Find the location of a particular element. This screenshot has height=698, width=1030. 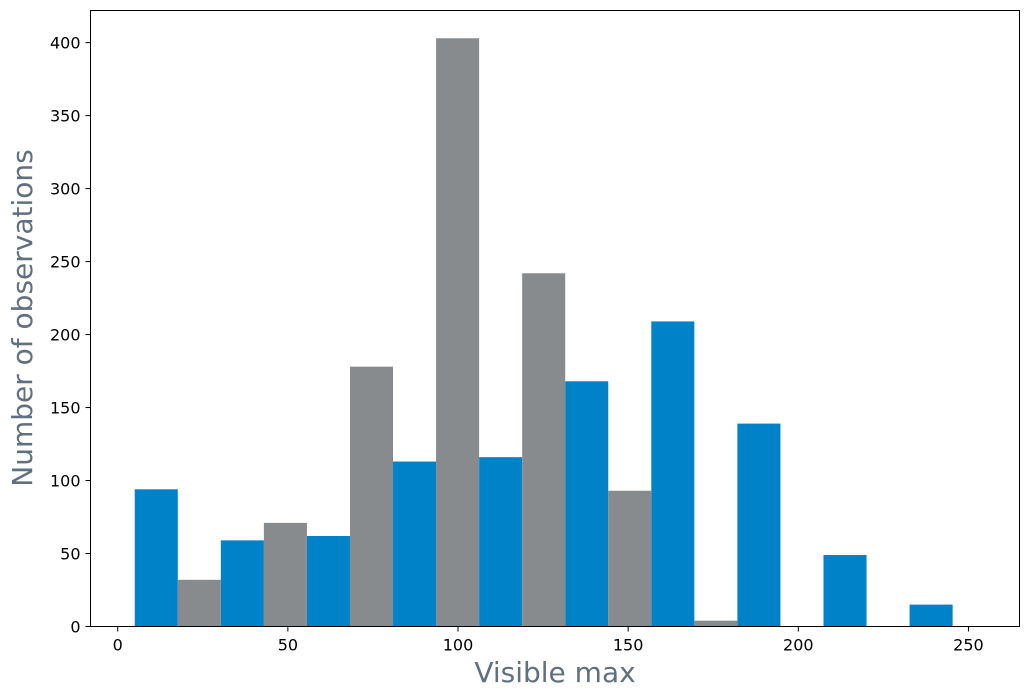

bar-series2-bin1 is located at coordinates (199, 603).